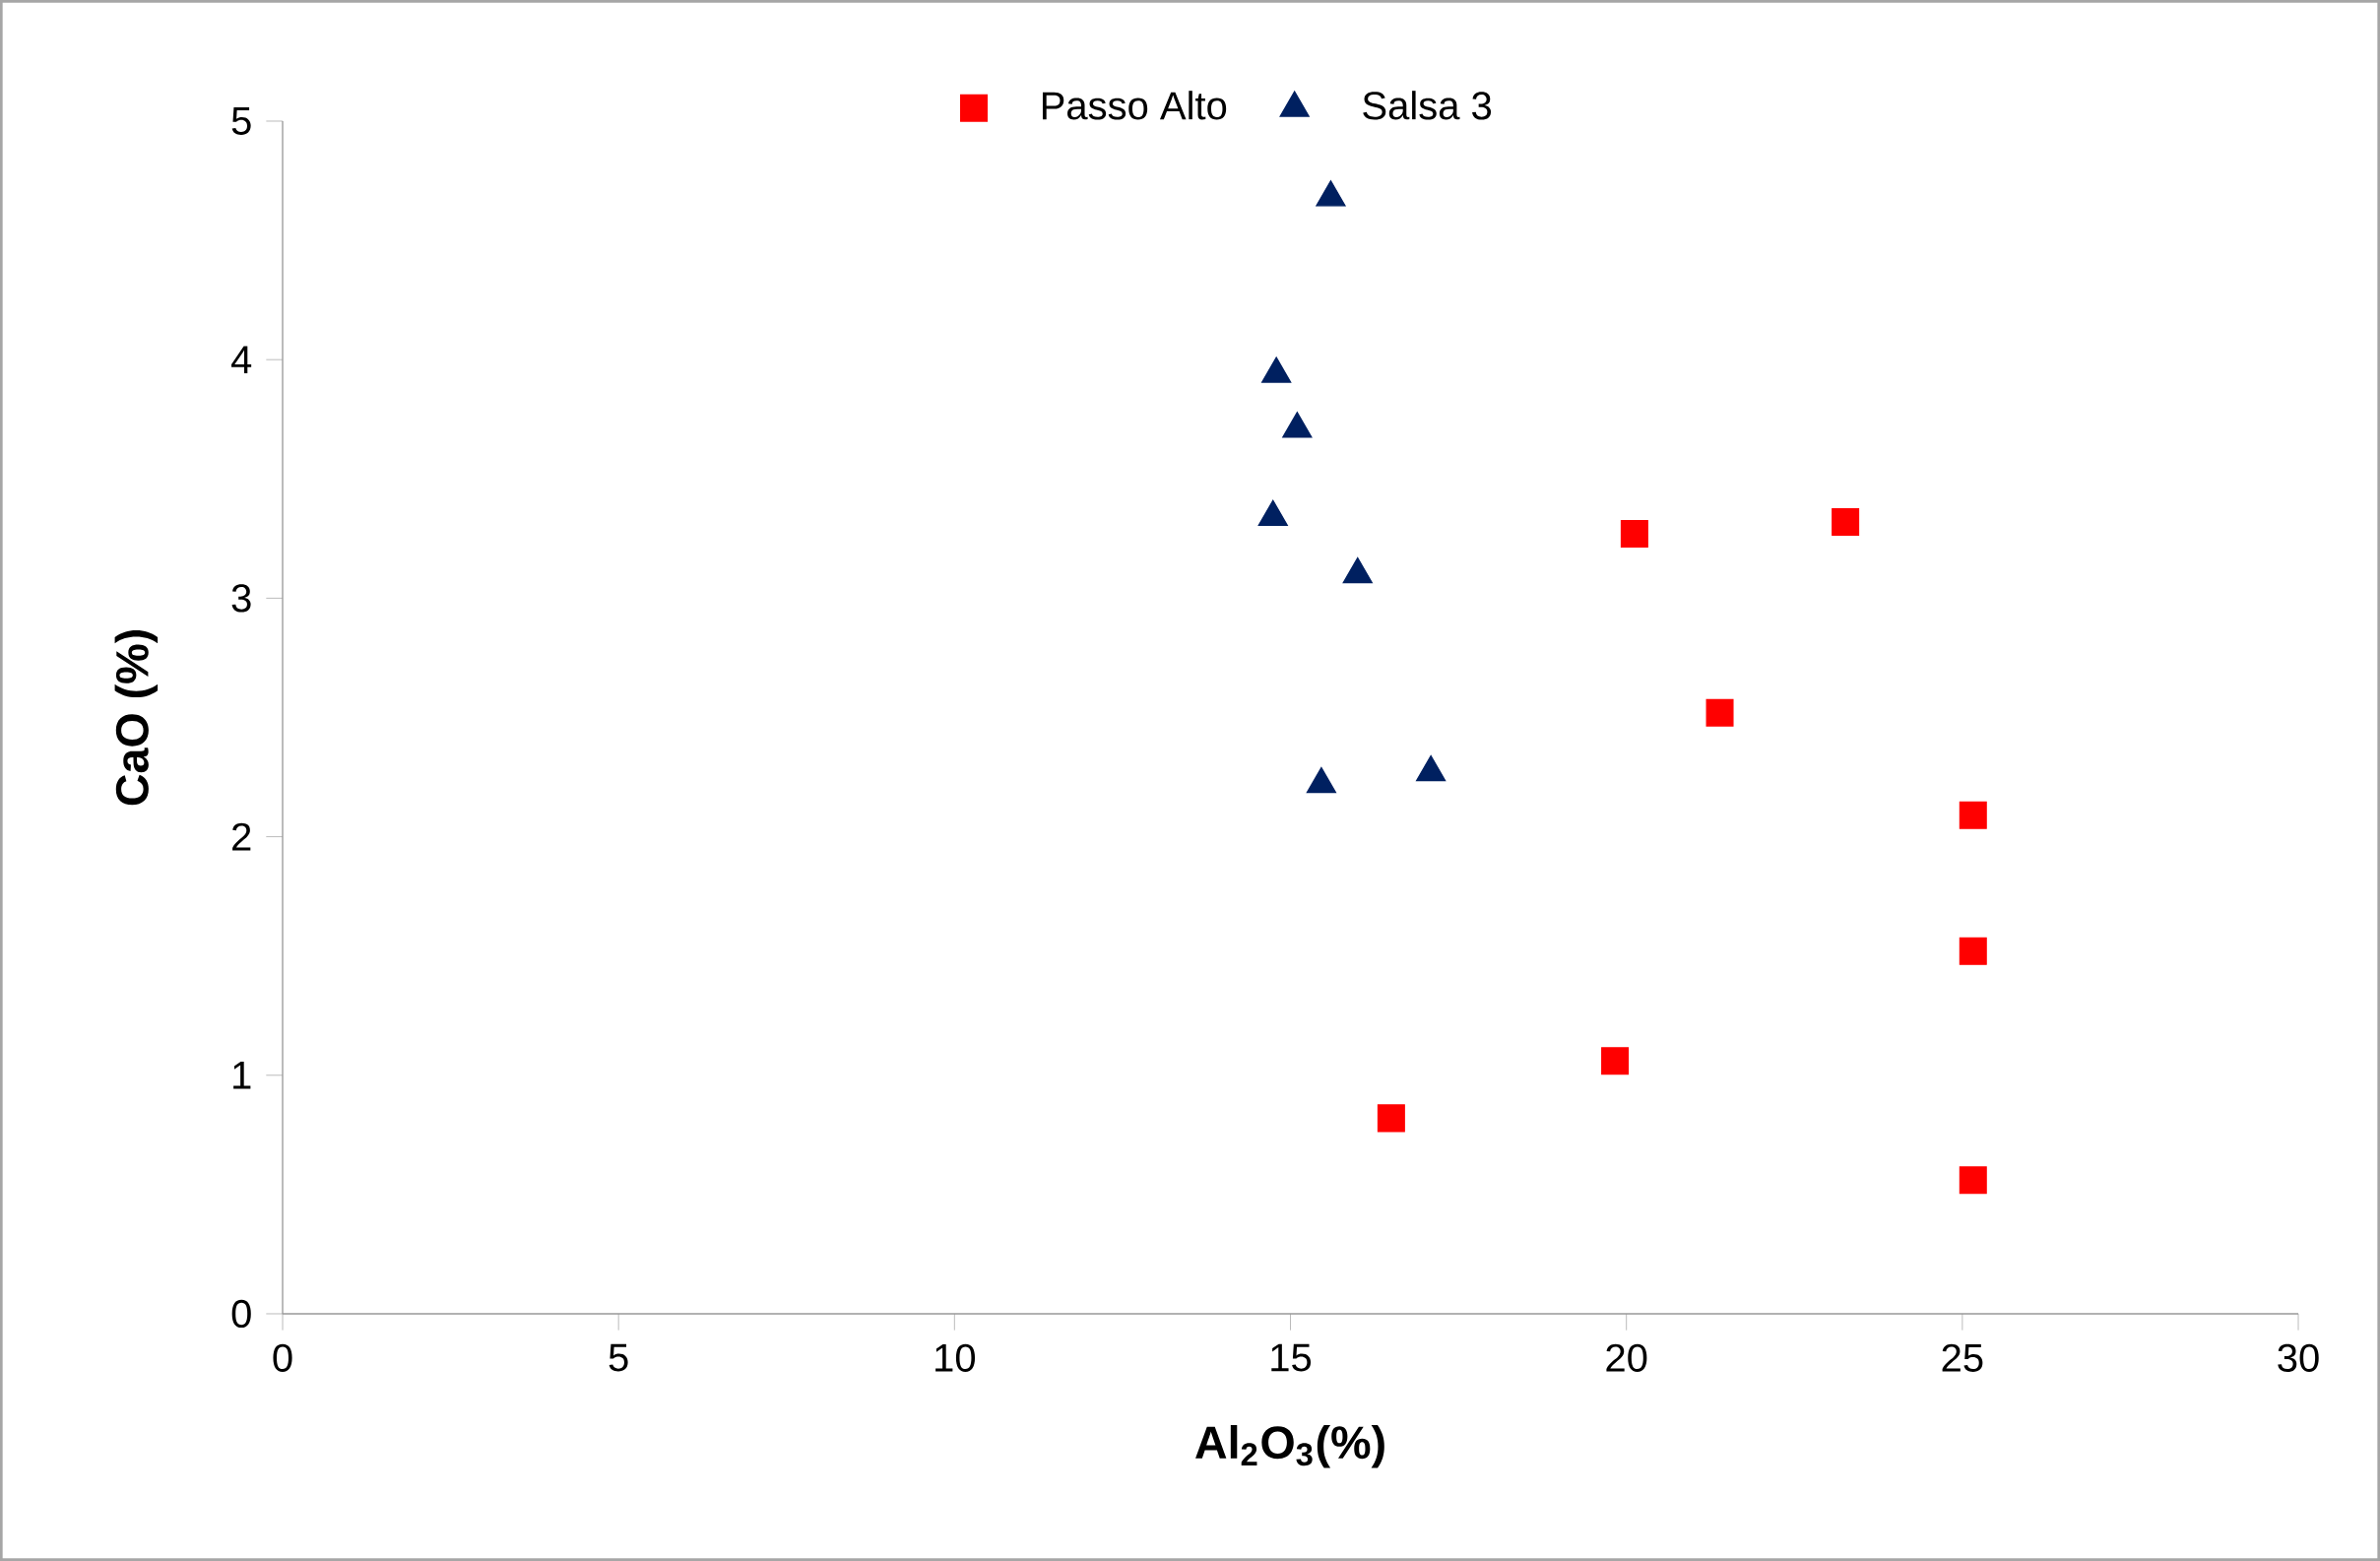 This screenshot has height=1561, width=2380. What do you see at coordinates (241, 598) in the screenshot?
I see `y-tick-label: 3` at bounding box center [241, 598].